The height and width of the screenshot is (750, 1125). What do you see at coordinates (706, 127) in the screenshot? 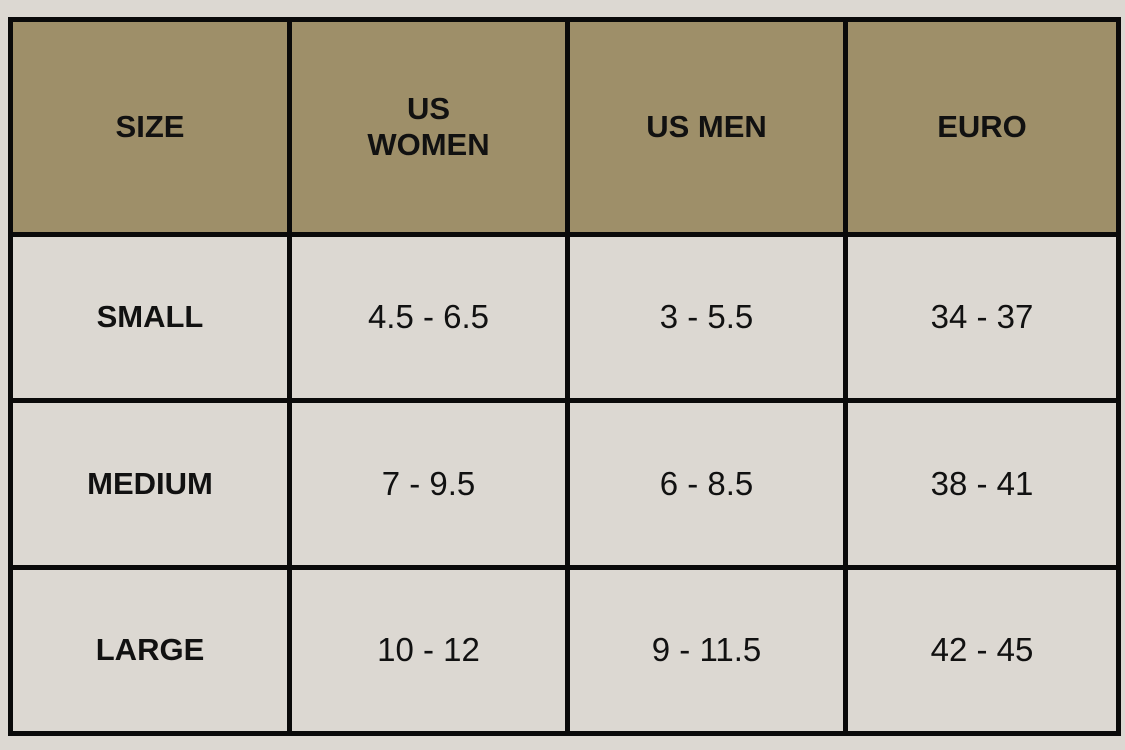
I see `header-us-men: US MEN` at bounding box center [706, 127].